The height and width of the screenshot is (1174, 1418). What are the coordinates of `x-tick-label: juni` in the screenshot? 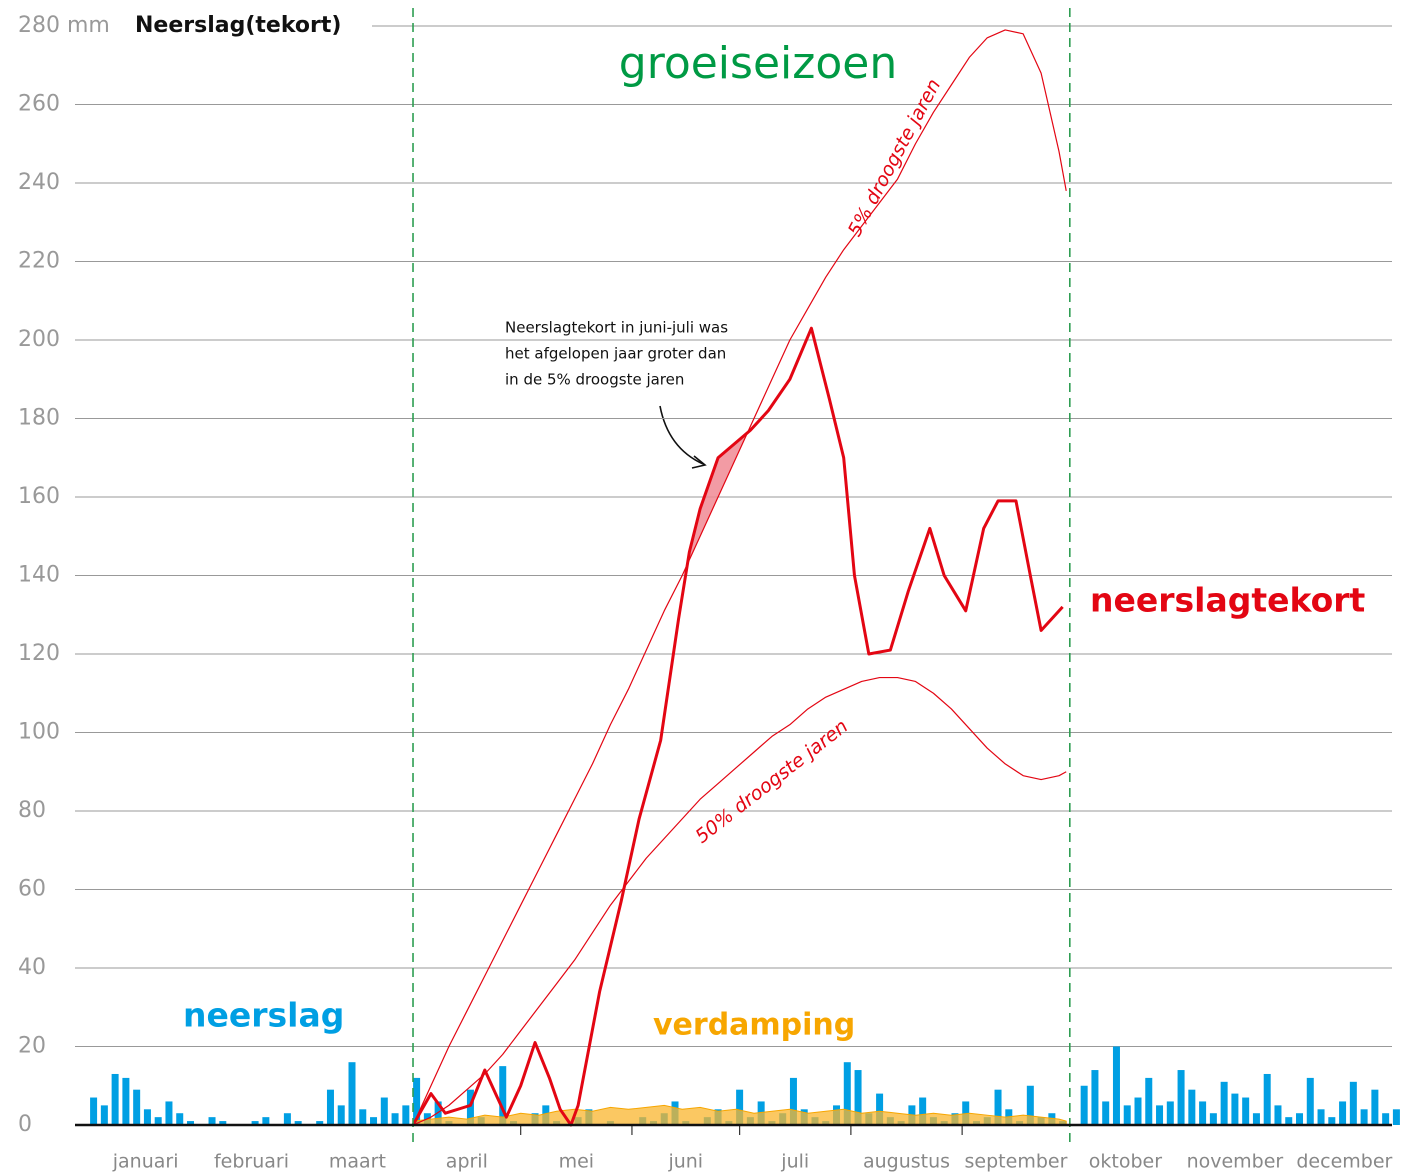 It's located at (685, 1162).